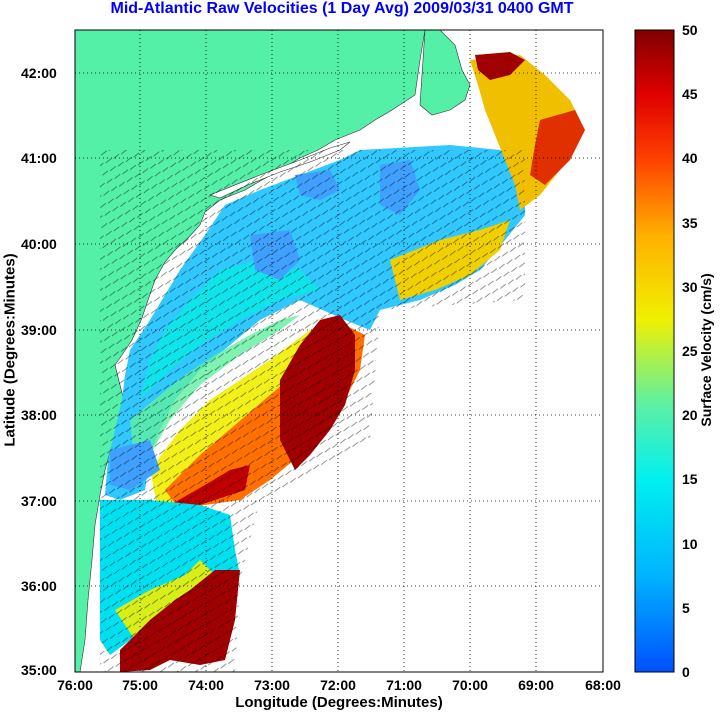 The image size is (724, 714). What do you see at coordinates (206, 685) in the screenshot?
I see `x-tick-label: 74:00` at bounding box center [206, 685].